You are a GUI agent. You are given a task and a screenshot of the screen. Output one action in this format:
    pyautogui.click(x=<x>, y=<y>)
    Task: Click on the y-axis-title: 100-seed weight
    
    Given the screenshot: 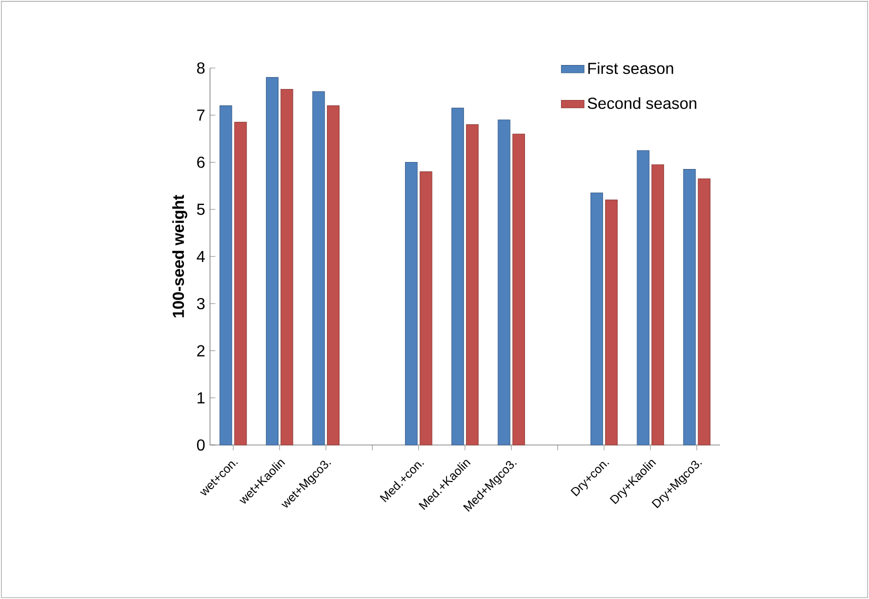 What is the action you would take?
    pyautogui.click(x=180, y=256)
    